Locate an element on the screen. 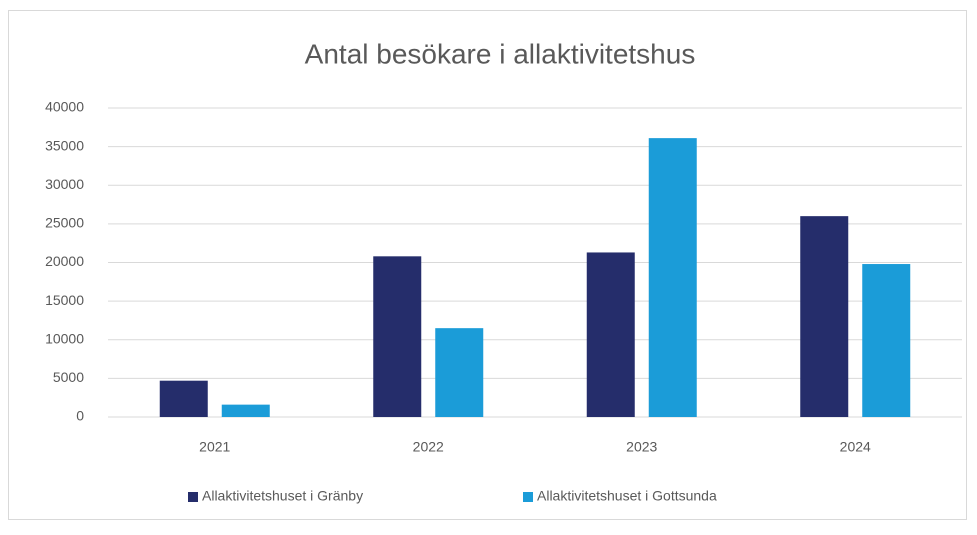 This screenshot has height=535, width=977. legend-label: Allaktivitetshuset i Gottsunda is located at coordinates (627, 496).